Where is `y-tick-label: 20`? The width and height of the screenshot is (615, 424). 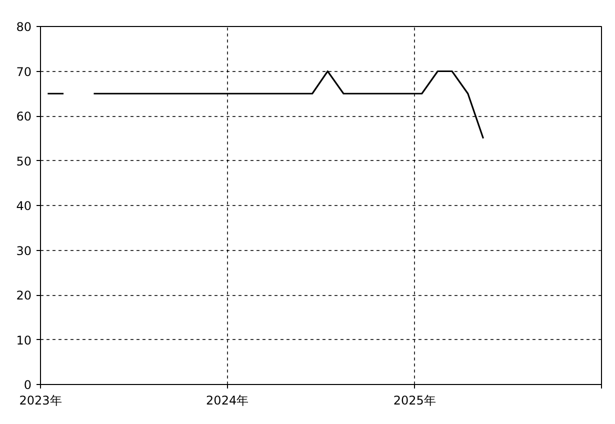
y-tick-label: 20 is located at coordinates (24, 295).